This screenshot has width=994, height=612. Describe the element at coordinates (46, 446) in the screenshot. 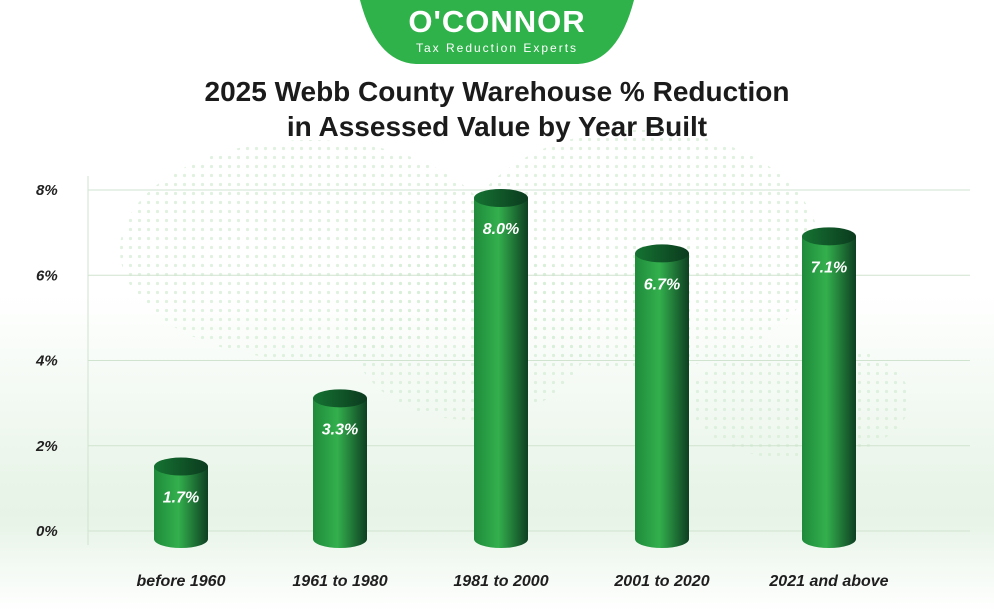

I see `y-tick-label: 2%` at that location.